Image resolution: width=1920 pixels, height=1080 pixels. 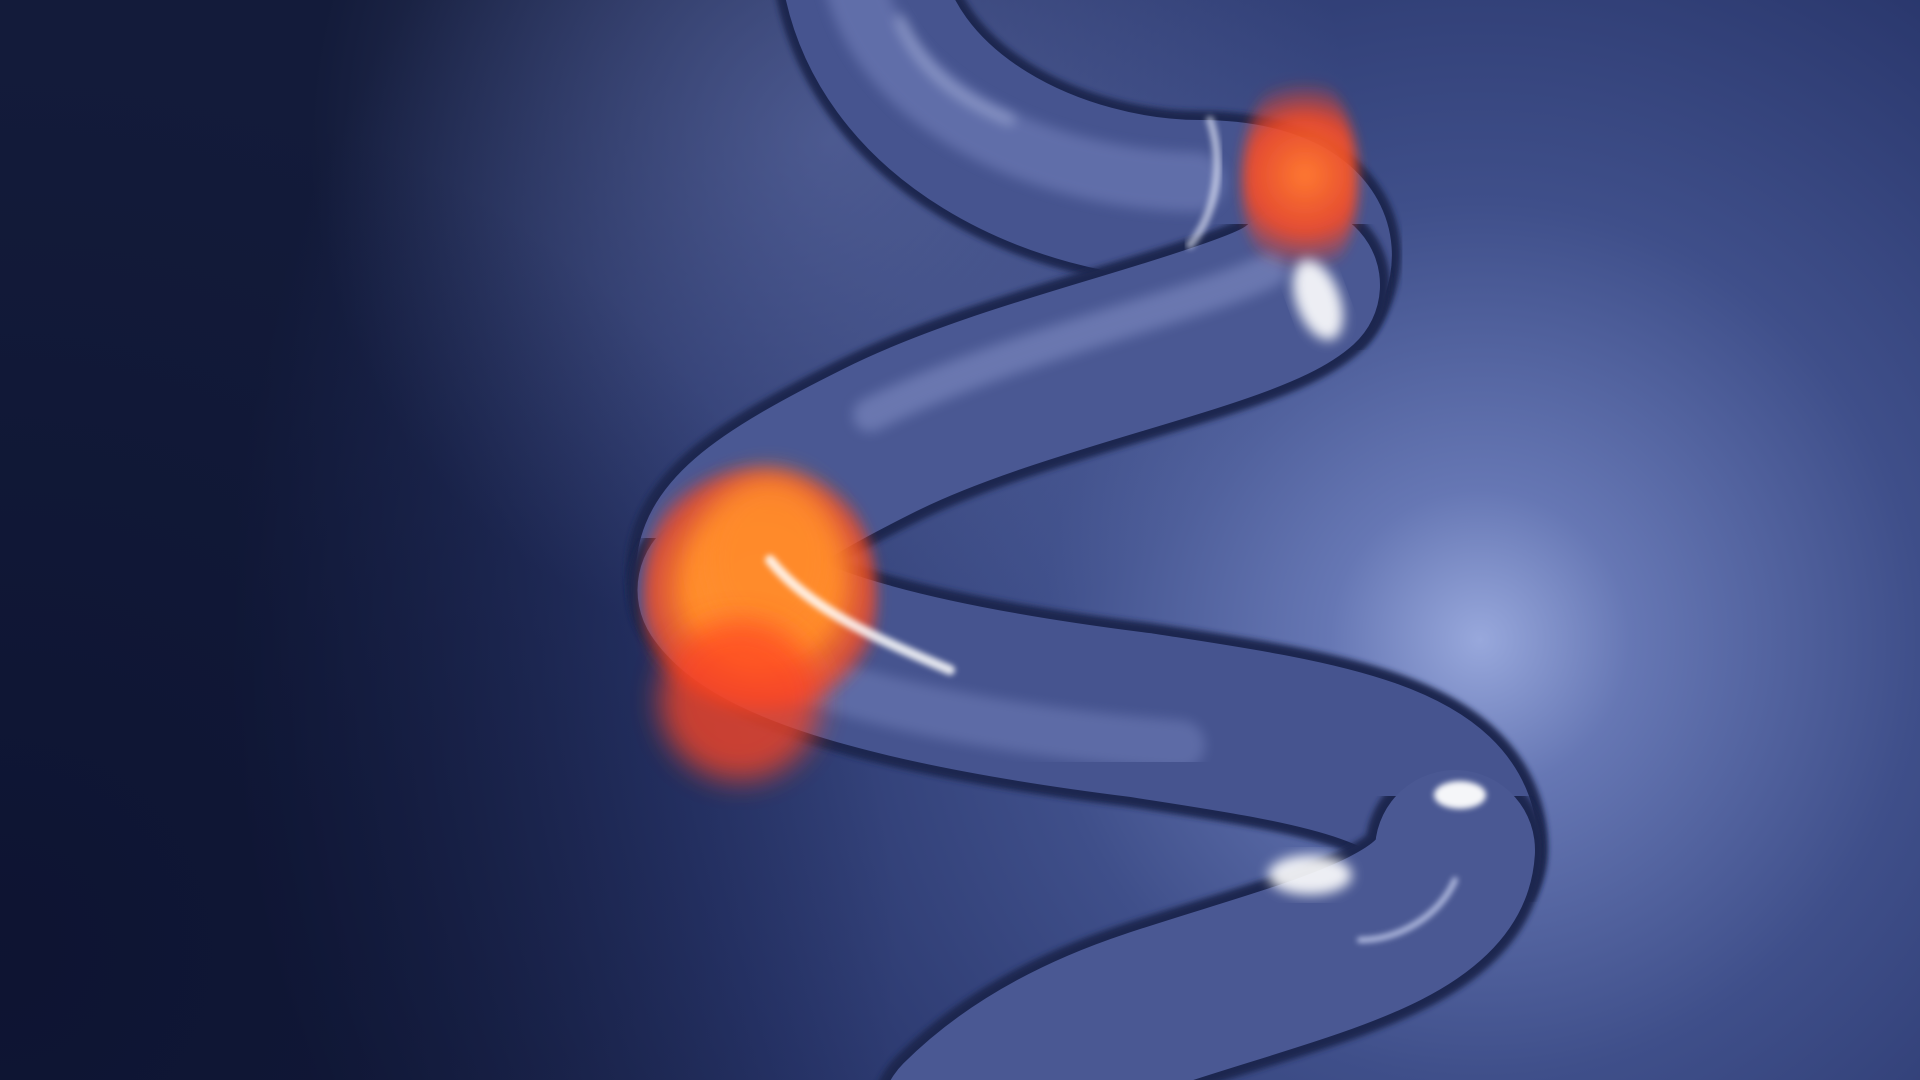 I want to click on glow-middle-lower, so click(x=740, y=700).